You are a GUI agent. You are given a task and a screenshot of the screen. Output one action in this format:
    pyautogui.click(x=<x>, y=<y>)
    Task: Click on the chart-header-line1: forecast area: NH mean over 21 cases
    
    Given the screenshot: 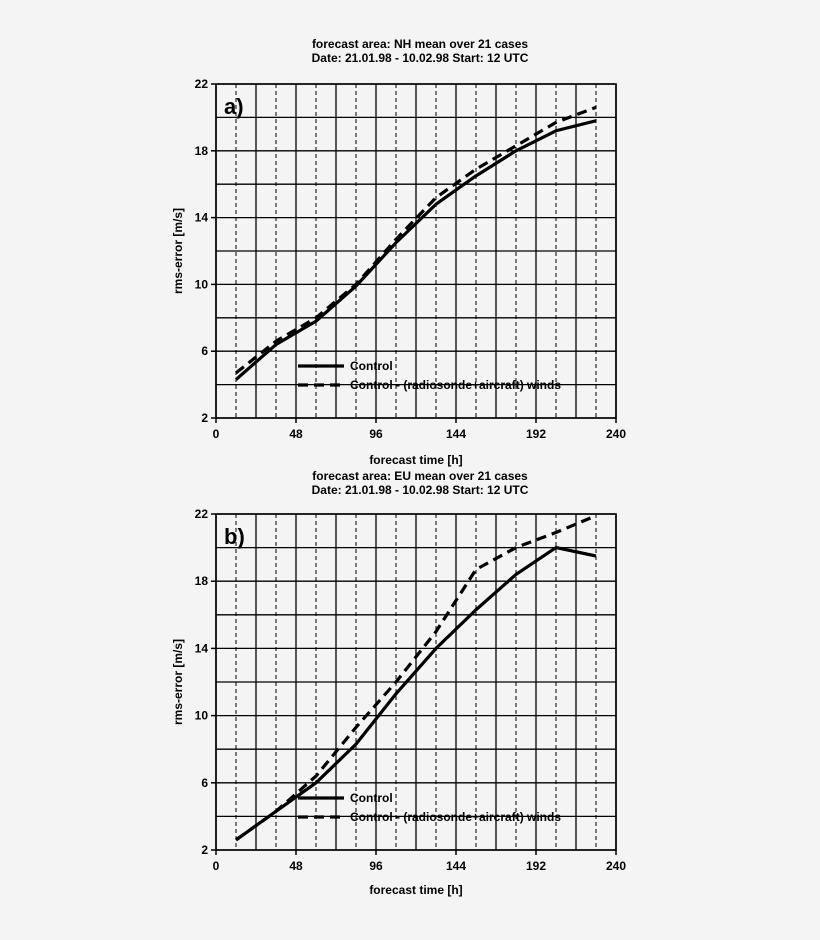 What is the action you would take?
    pyautogui.click(x=420, y=44)
    